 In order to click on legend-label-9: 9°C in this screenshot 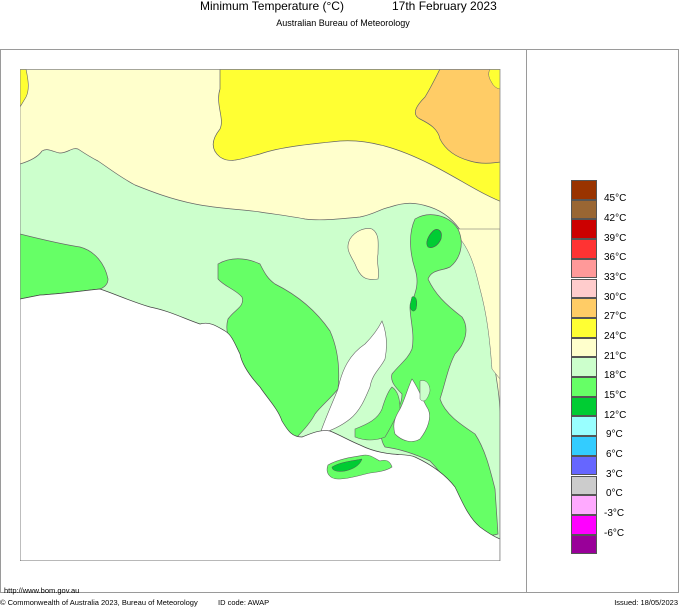, I will do `click(614, 434)`.